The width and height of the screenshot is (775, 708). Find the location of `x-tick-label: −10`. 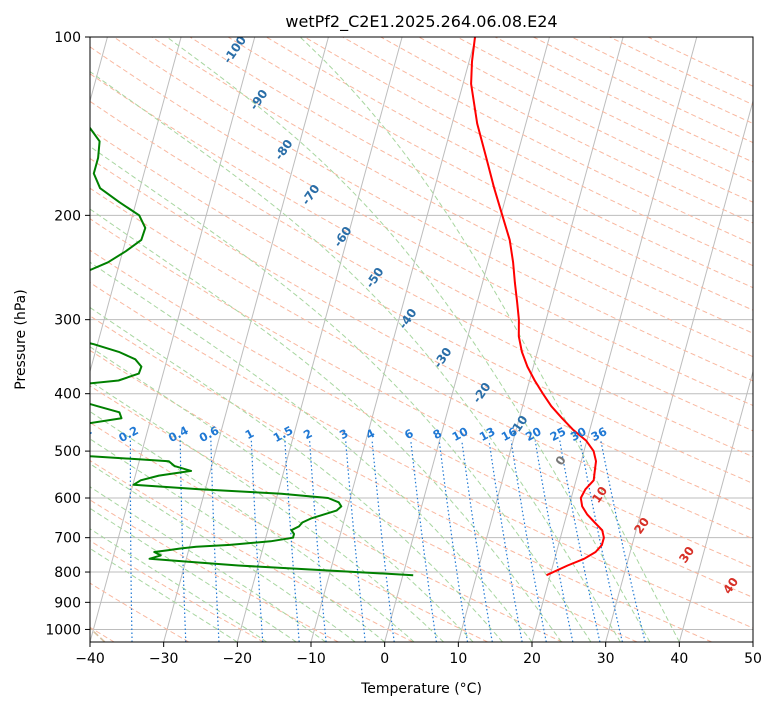

x-tick-label: −10 is located at coordinates (311, 659).